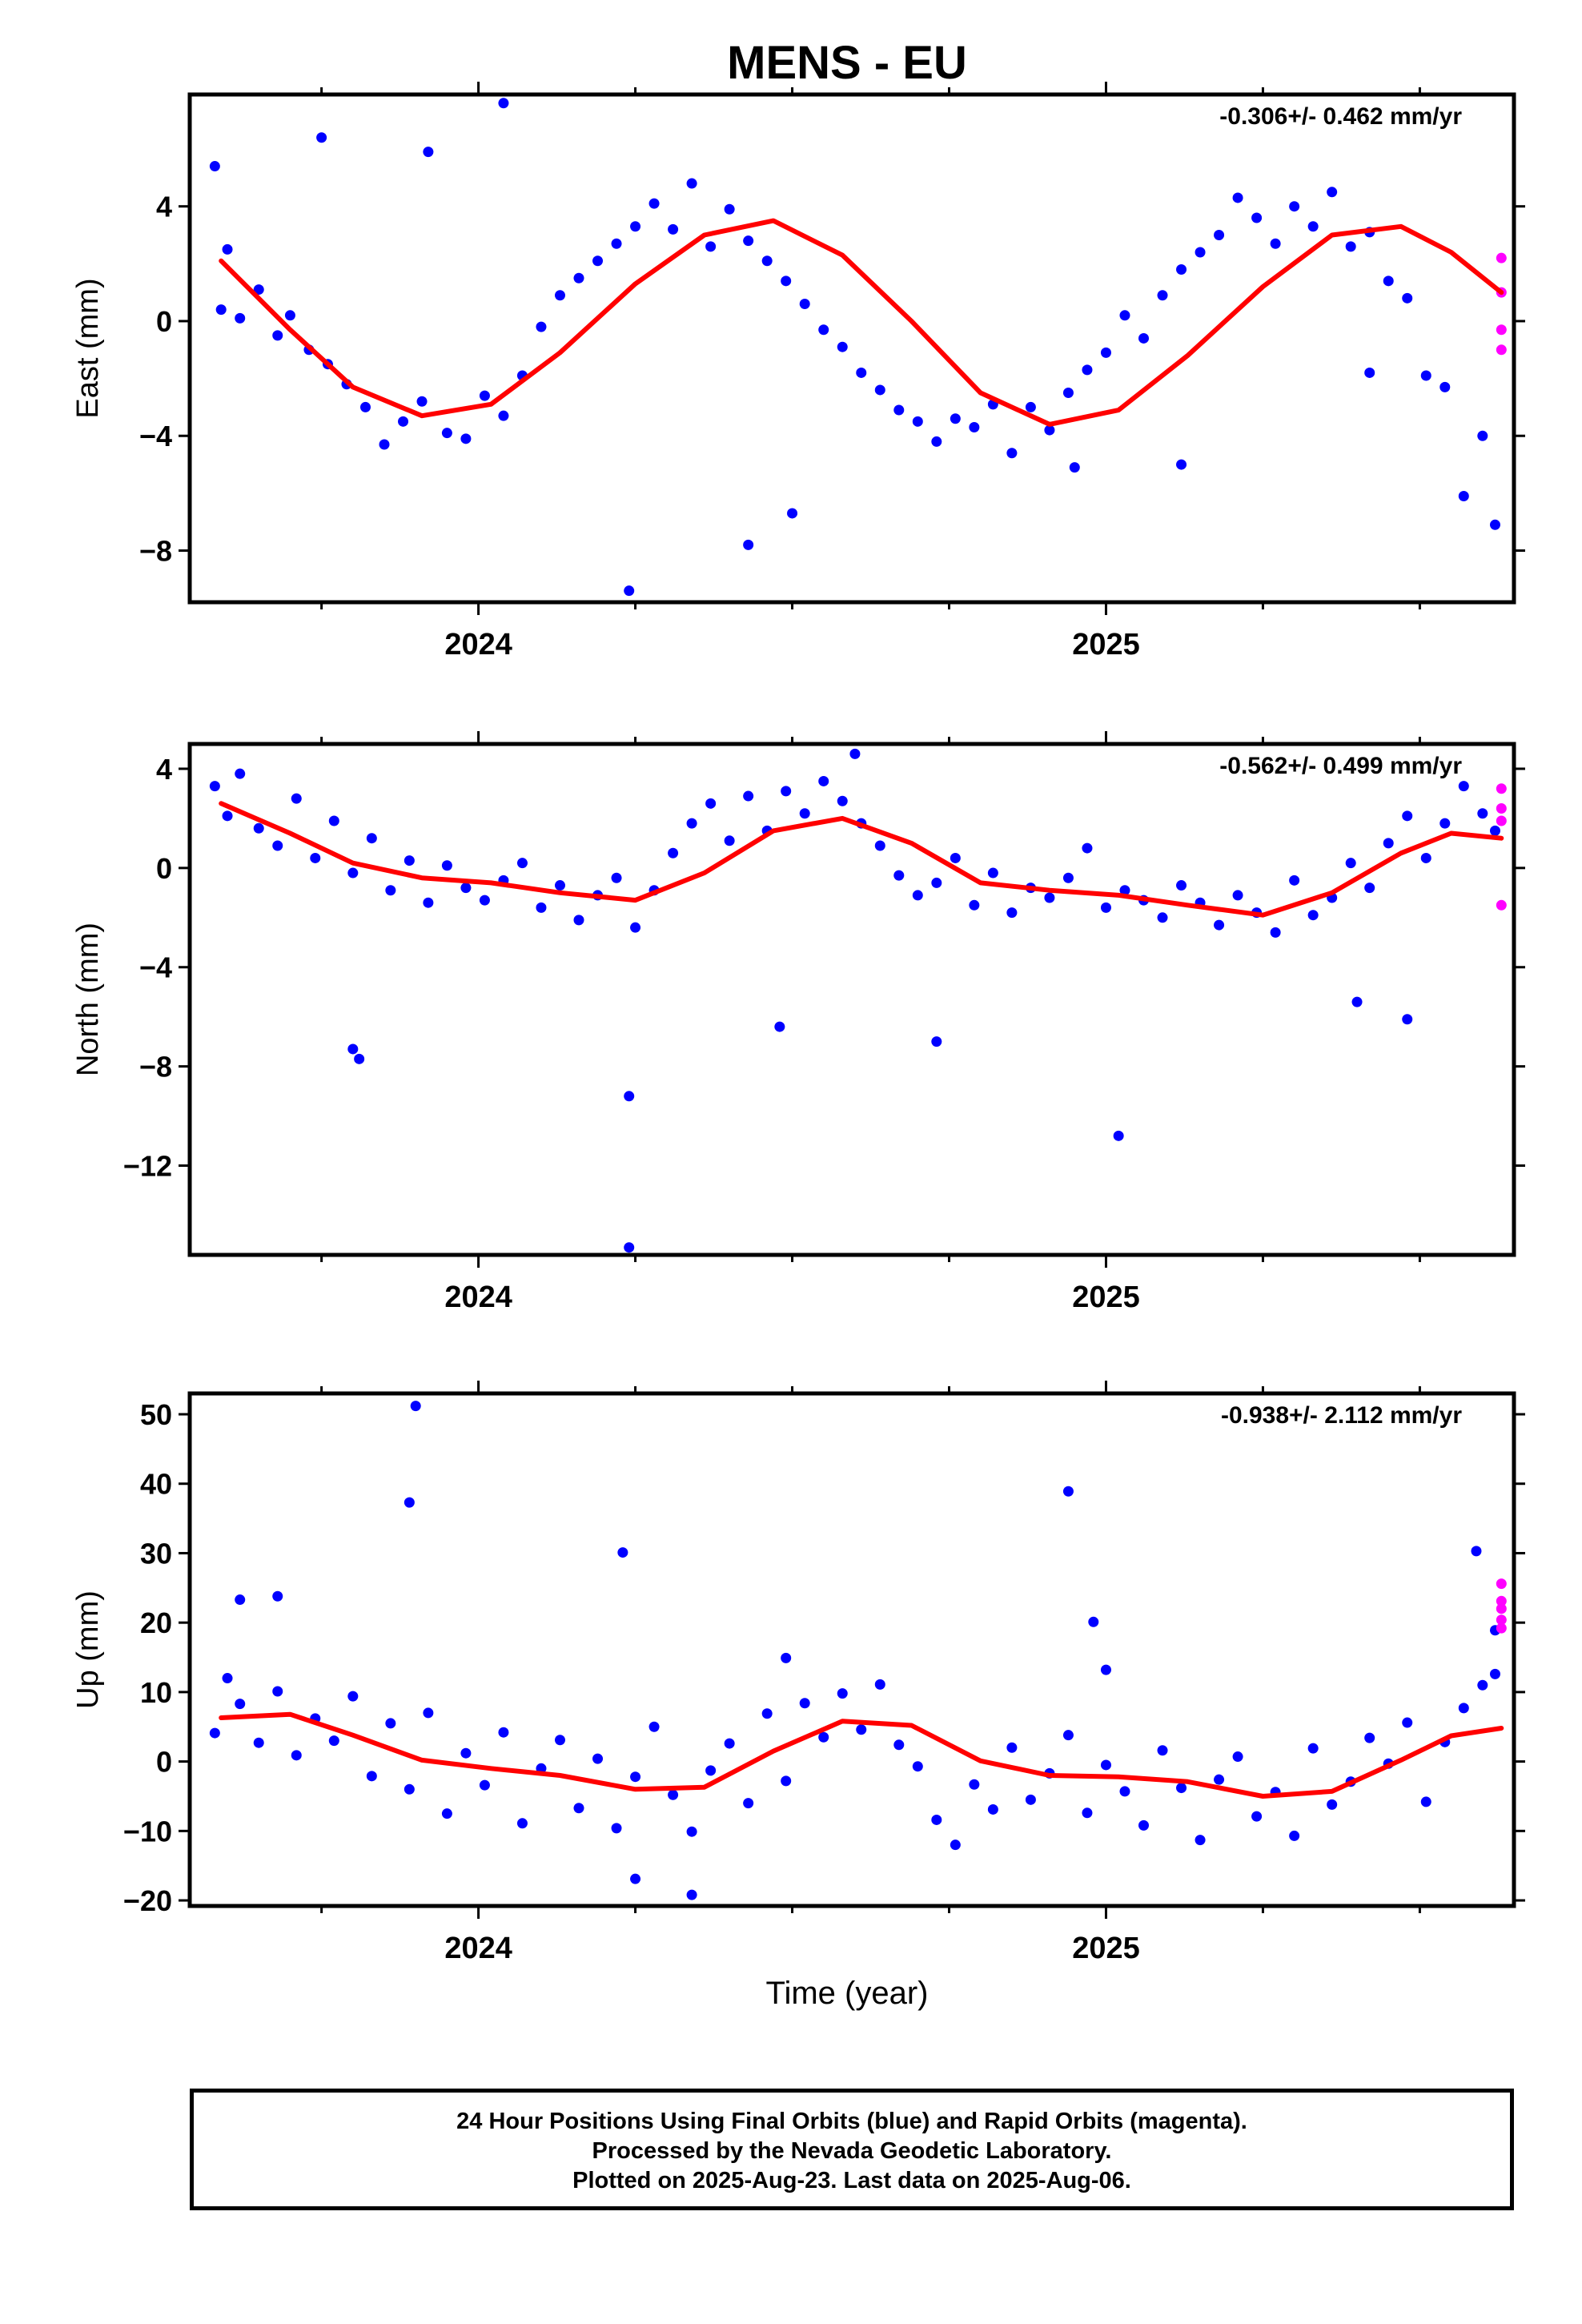 This screenshot has width=1582, height=2324. What do you see at coordinates (147, 1901) in the screenshot?
I see `y-tick-label: −20` at bounding box center [147, 1901].